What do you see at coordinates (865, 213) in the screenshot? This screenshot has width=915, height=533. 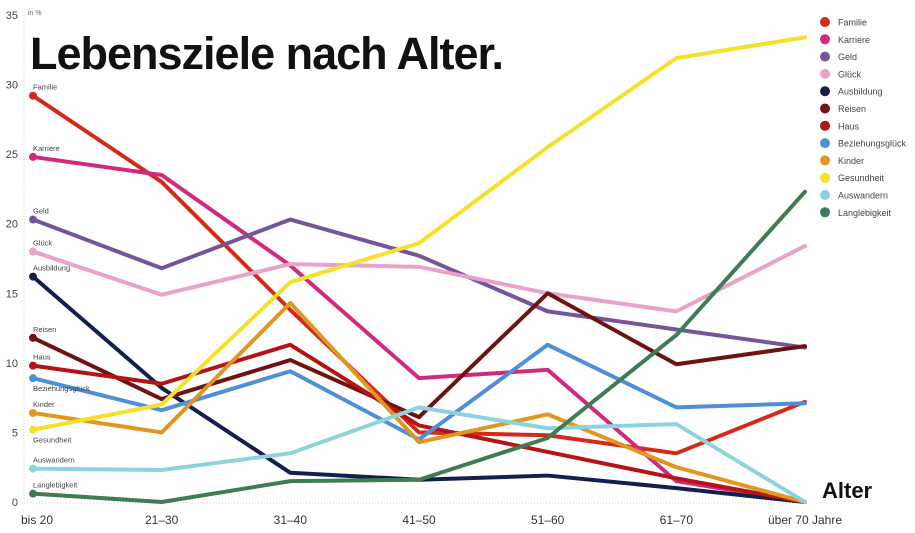 I see `legend-label: Langlebigkeit` at bounding box center [865, 213].